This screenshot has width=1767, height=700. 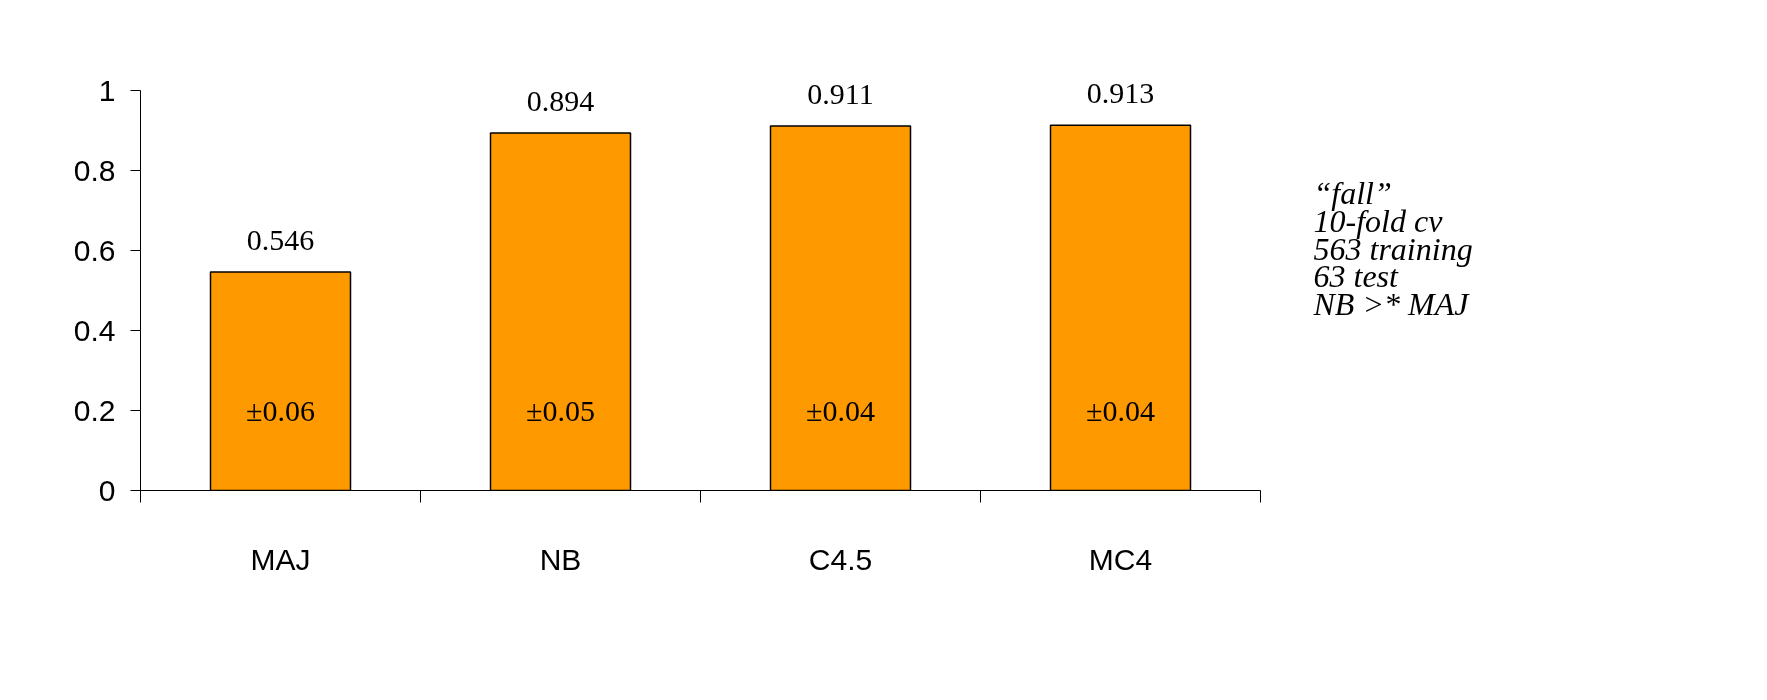 I want to click on x-tick-label: C4.5, so click(x=840, y=559).